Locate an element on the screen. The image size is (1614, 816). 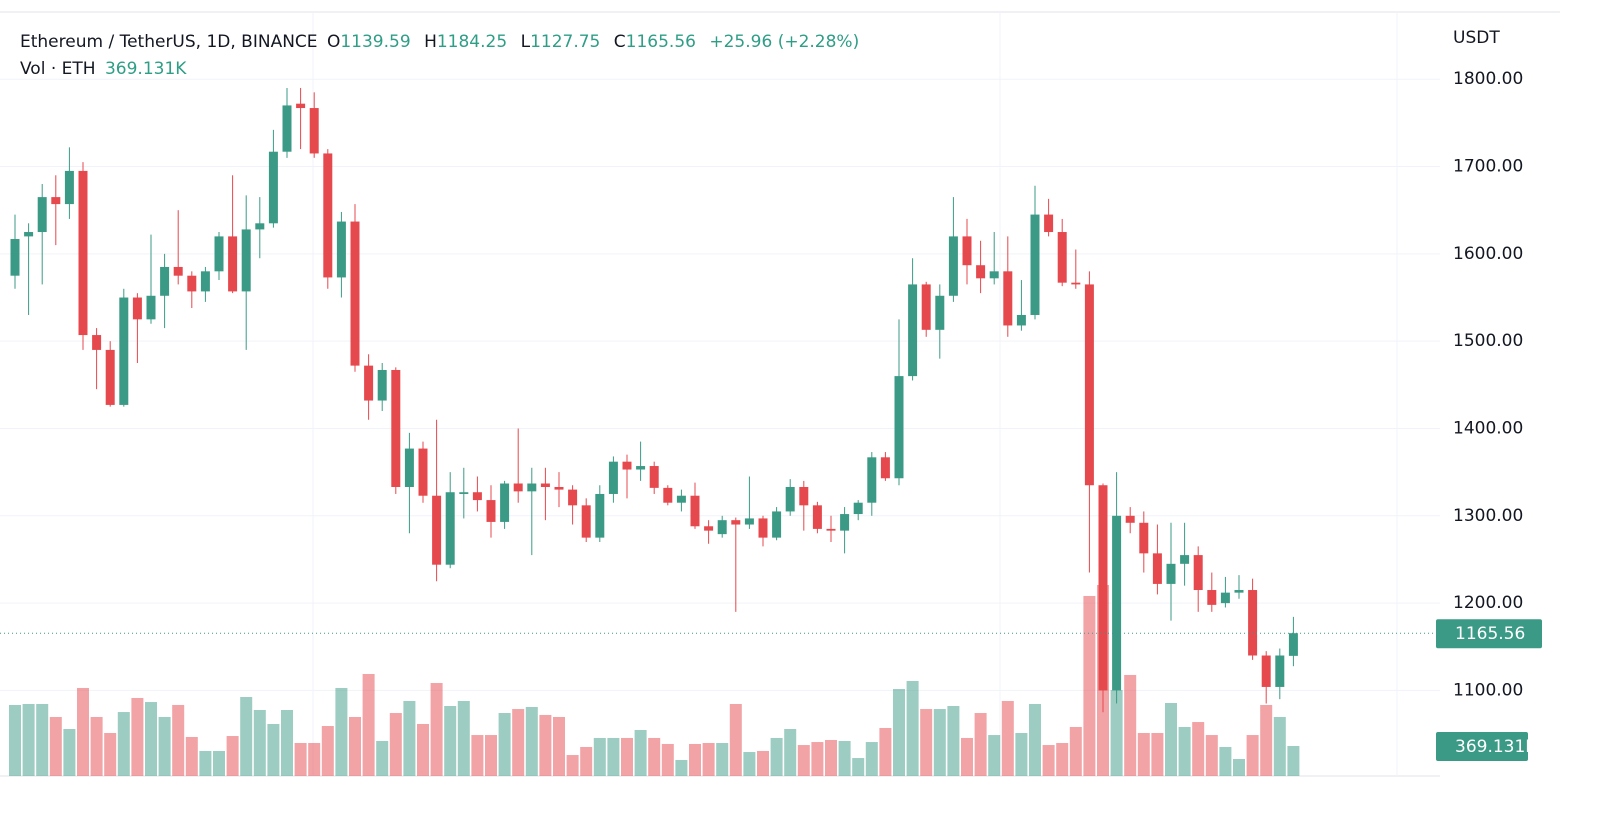
ohlc-c: C1165.56 is located at coordinates (657, 42).